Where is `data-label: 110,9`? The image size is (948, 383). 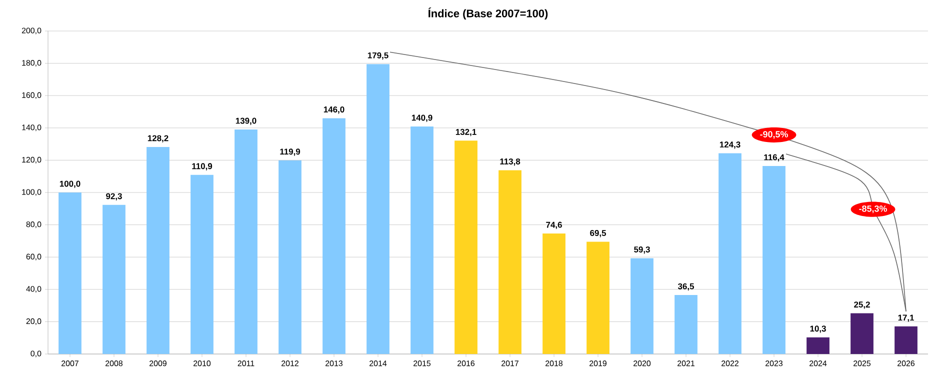
data-label: 110,9 is located at coordinates (202, 166).